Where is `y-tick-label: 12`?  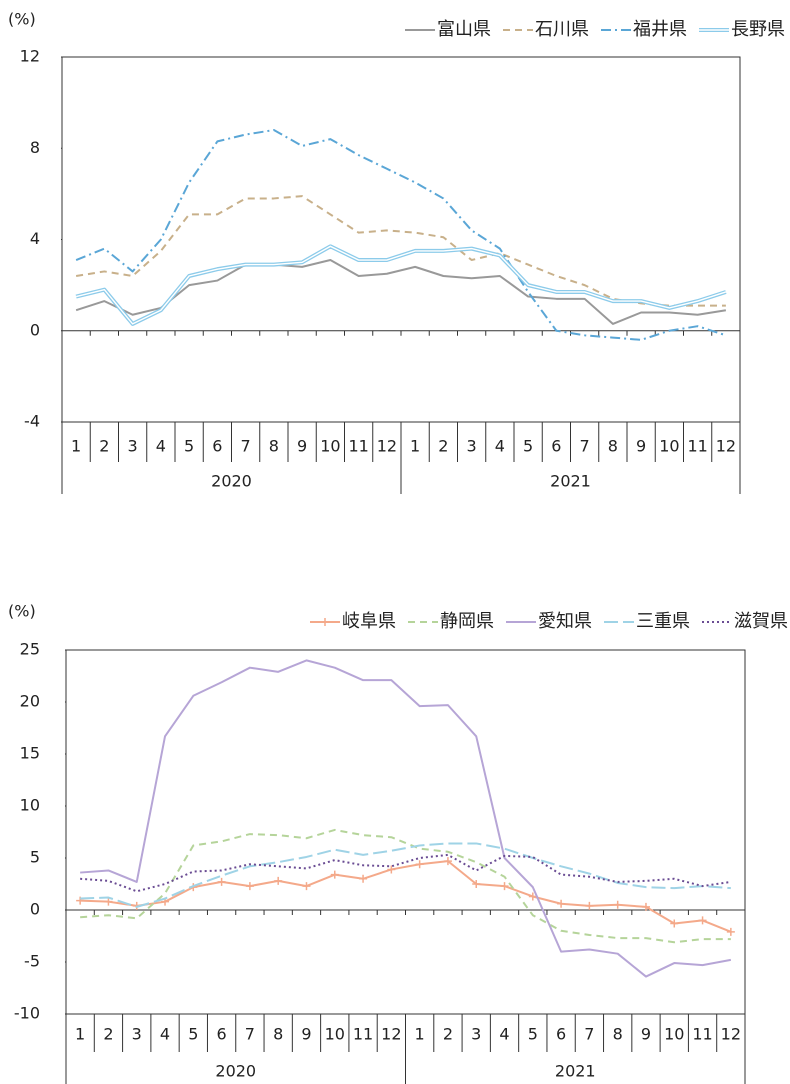 y-tick-label: 12 is located at coordinates (30, 56).